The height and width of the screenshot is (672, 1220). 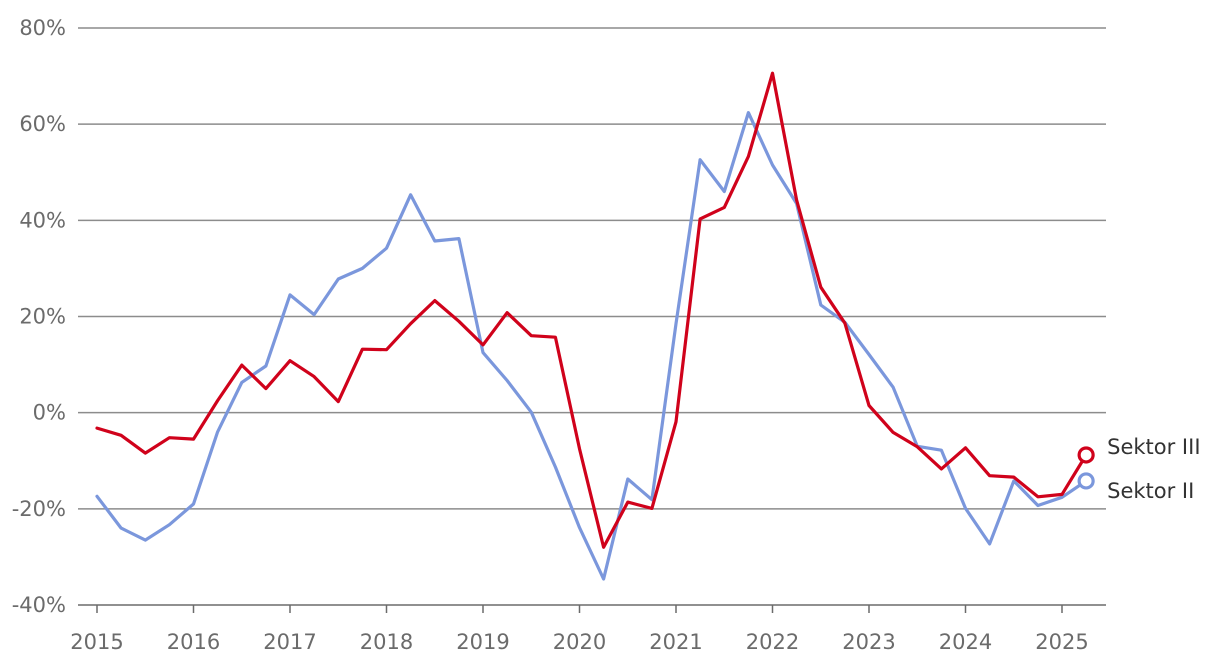 What do you see at coordinates (1153, 447) in the screenshot?
I see `series-label-sektor-iii: Sektor III` at bounding box center [1153, 447].